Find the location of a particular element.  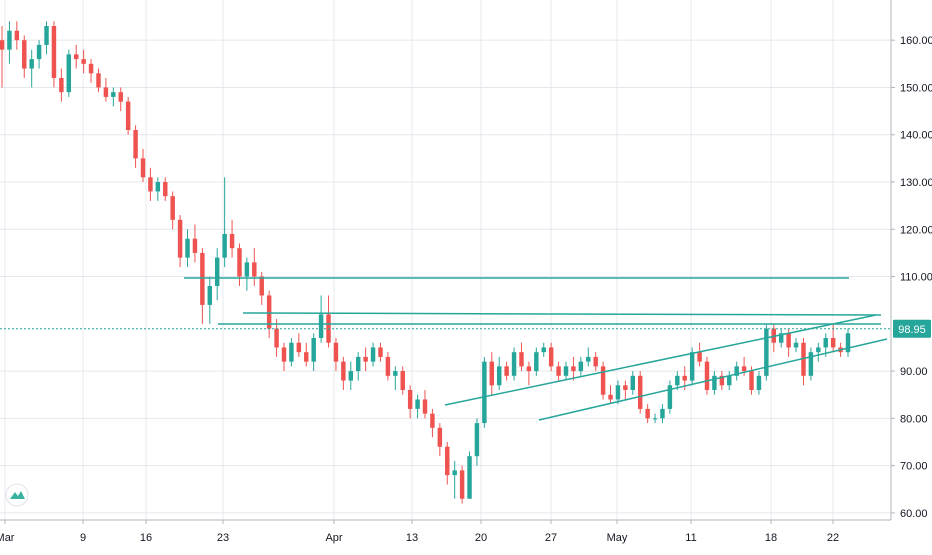

x-tick-label: Mar is located at coordinates (7, 538).